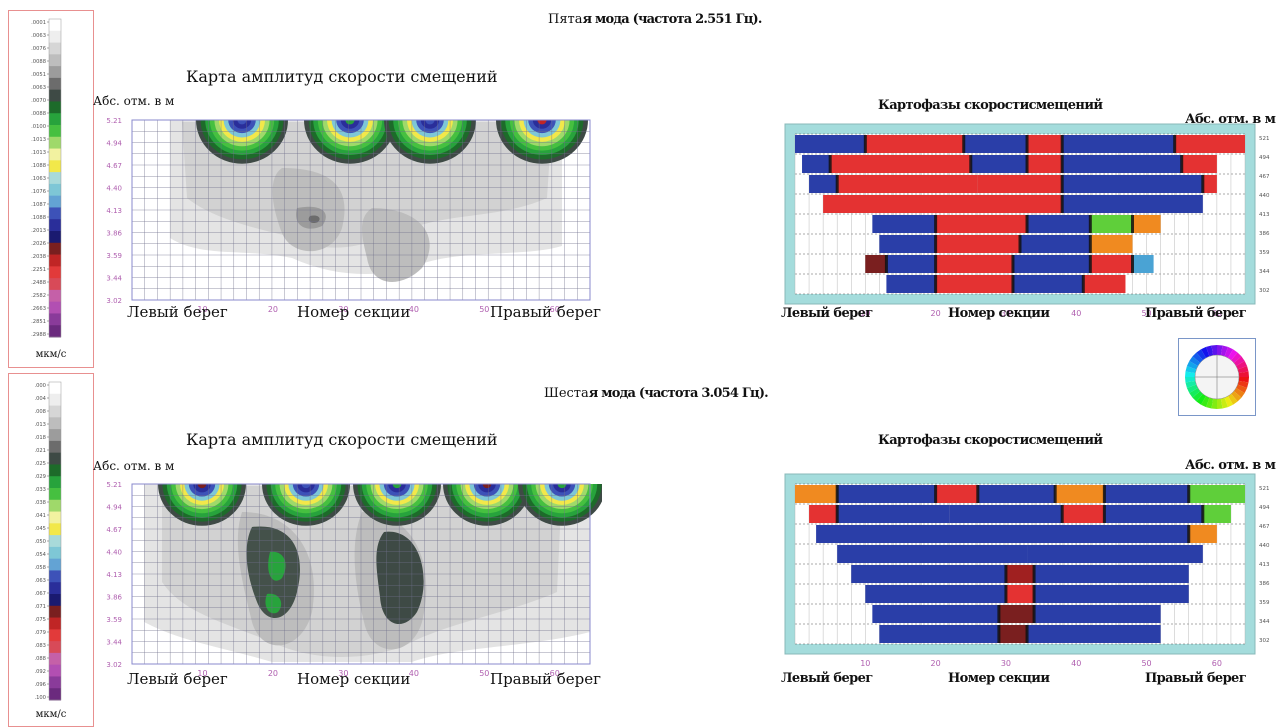 Image resolution: width=1277 pixels, height=728 pixels. What do you see at coordinates (40, 412) in the screenshot?
I see `legend-tick-label: .008` at bounding box center [40, 412].